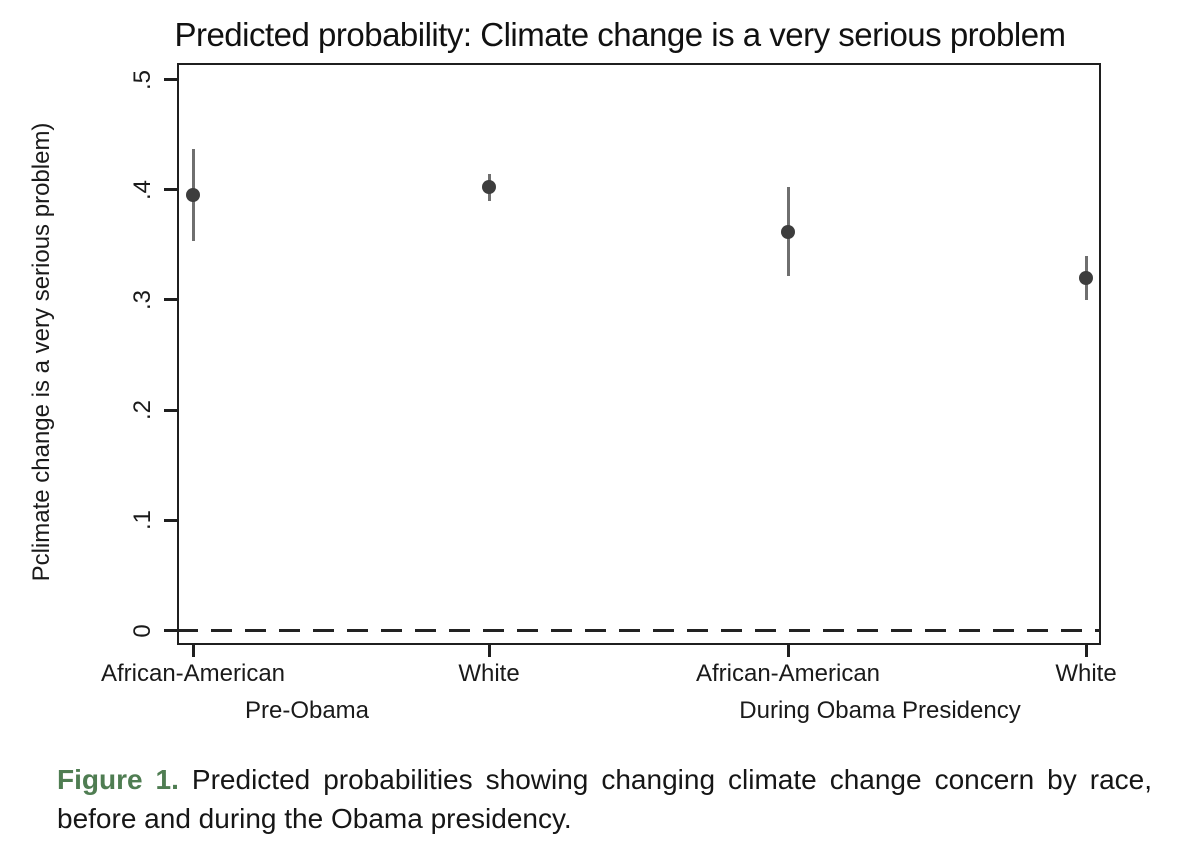 This screenshot has width=1200, height=867. What do you see at coordinates (142, 520) in the screenshot?
I see `y-axis-tick-label: .1` at bounding box center [142, 520].